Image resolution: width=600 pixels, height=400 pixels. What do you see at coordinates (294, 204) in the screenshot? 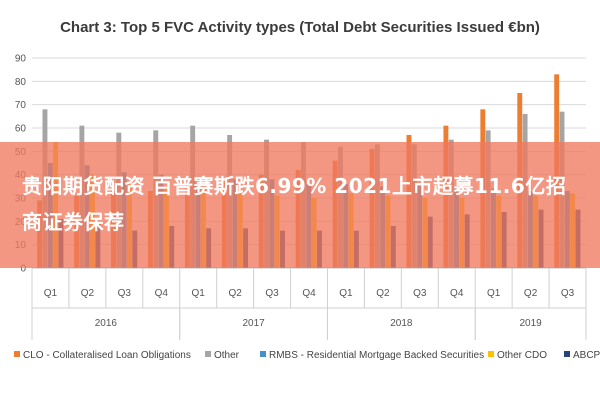
I see `headline-text: 贵阳期货配资 百普赛斯跌6.99% 2021上市超募11.6亿招商证券保荐` at bounding box center [294, 204].